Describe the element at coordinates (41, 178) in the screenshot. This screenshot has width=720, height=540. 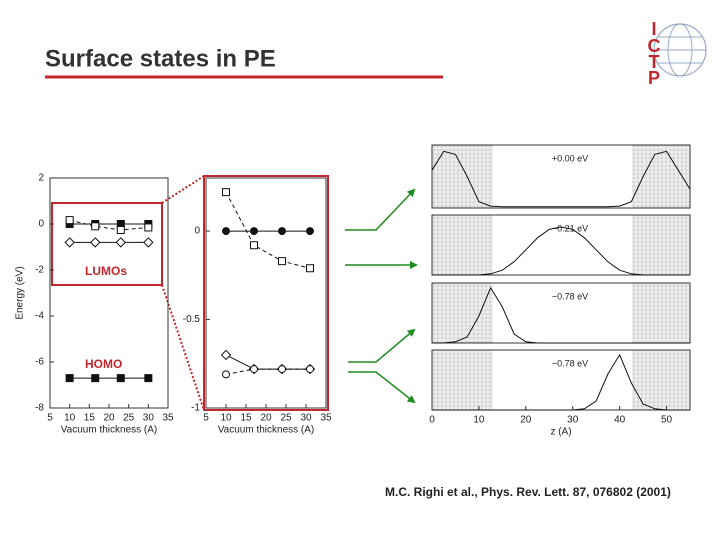
I see `y-tick-label: 2` at that location.